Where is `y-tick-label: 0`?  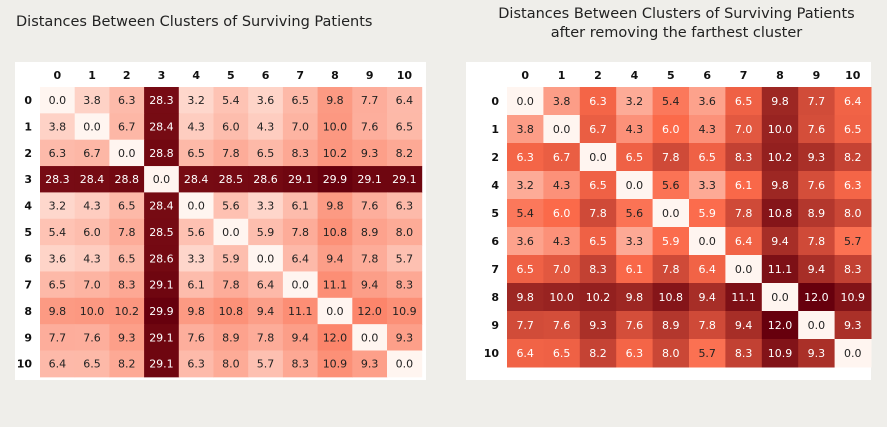
y-tick-label: 0 is located at coordinates (495, 101).